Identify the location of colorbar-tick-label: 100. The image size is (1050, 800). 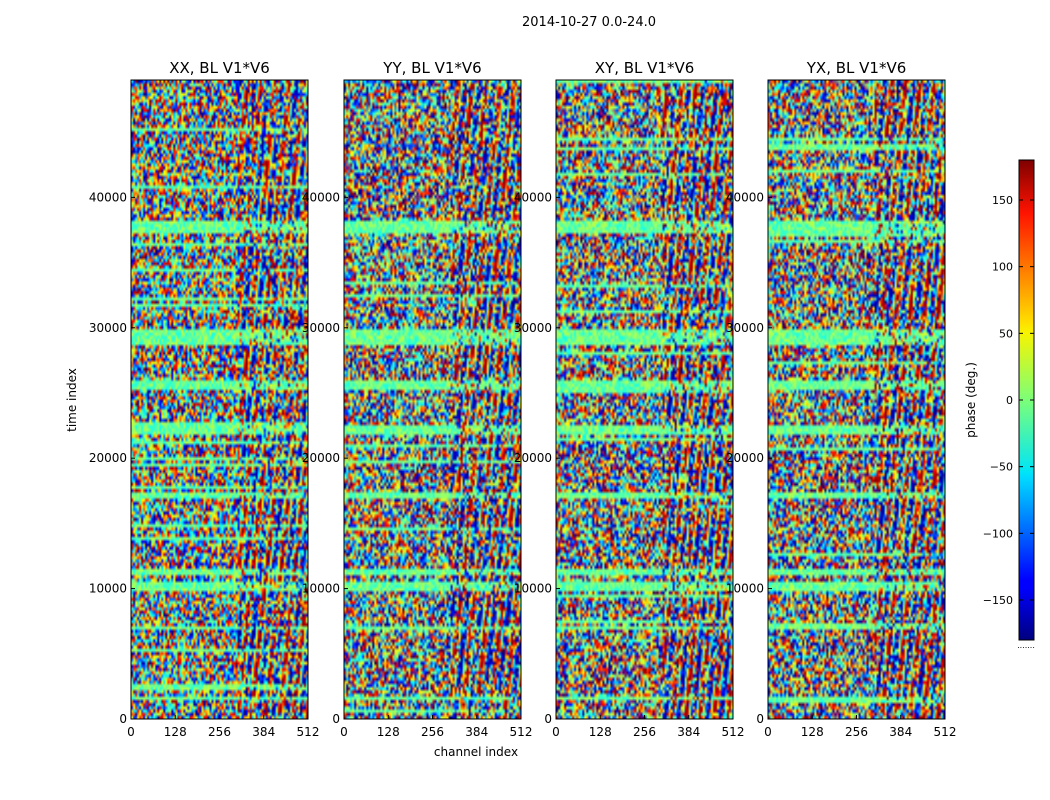
(1002, 267).